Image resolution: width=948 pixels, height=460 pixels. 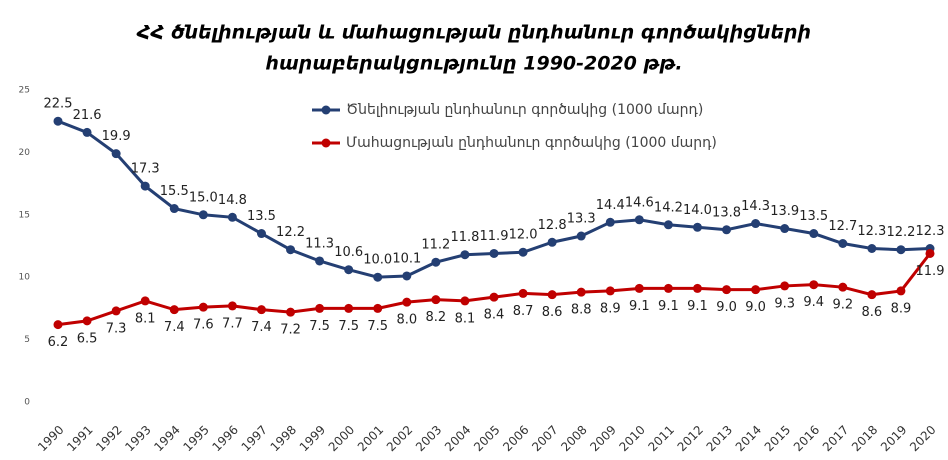 I want to click on x-tick-label: 1997, so click(x=254, y=438).